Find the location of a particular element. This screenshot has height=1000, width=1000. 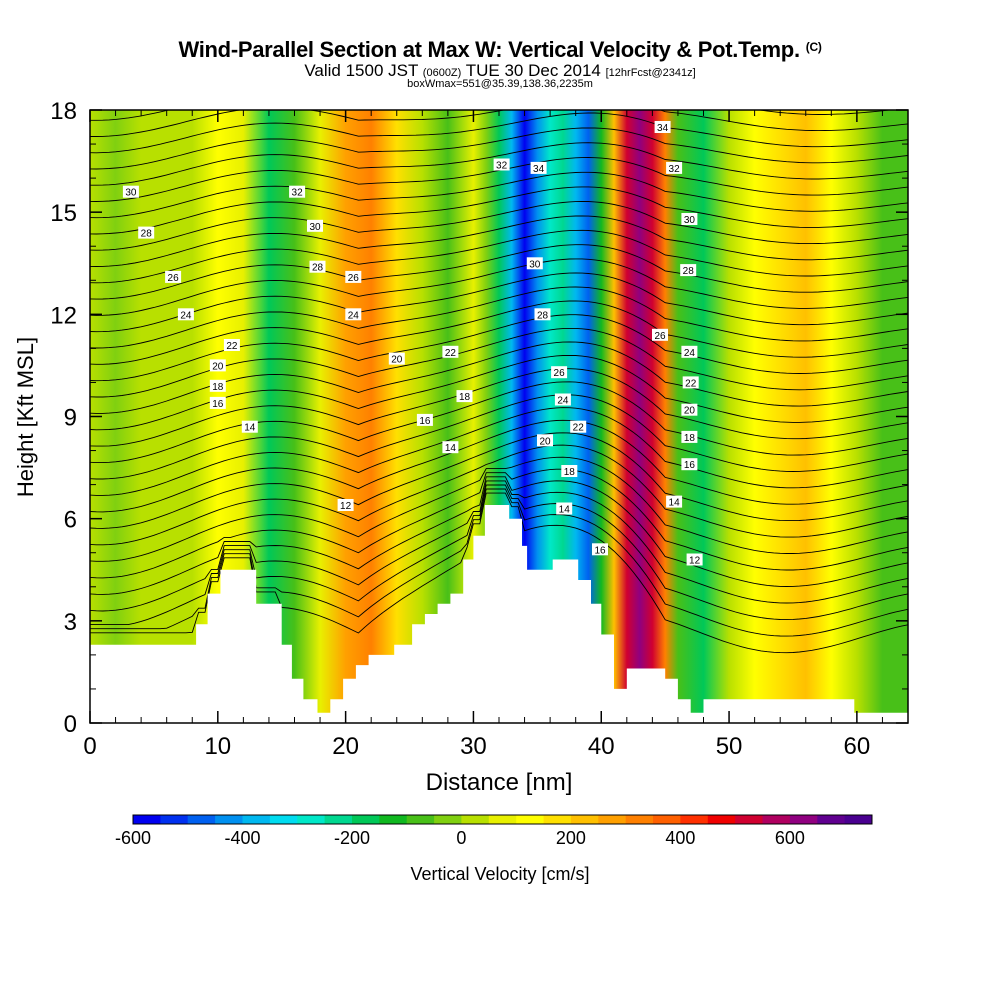

y-tick-label: 12 is located at coordinates (63, 315).